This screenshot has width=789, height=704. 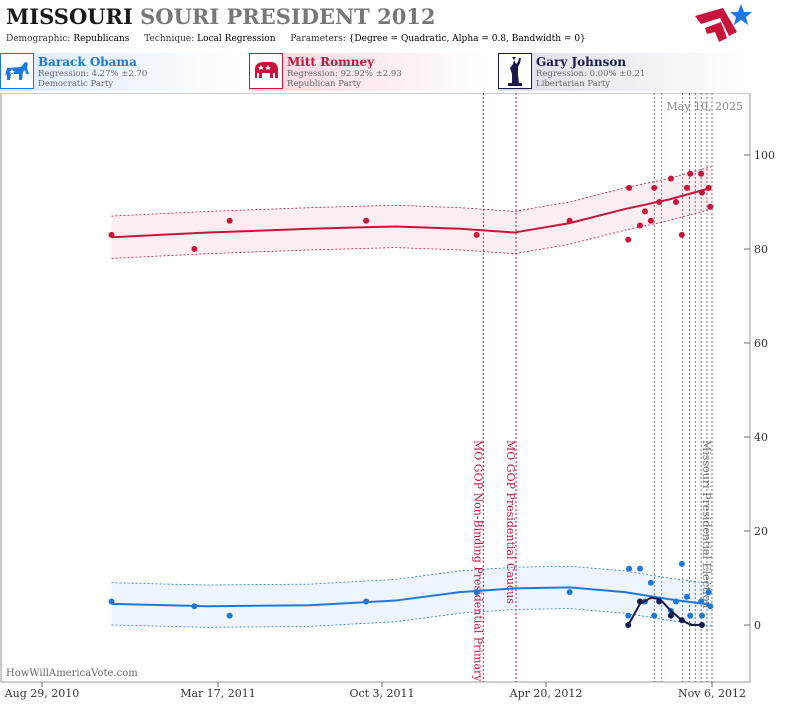 I want to click on x-tick-label: Nov 6, 2012, so click(x=712, y=693).